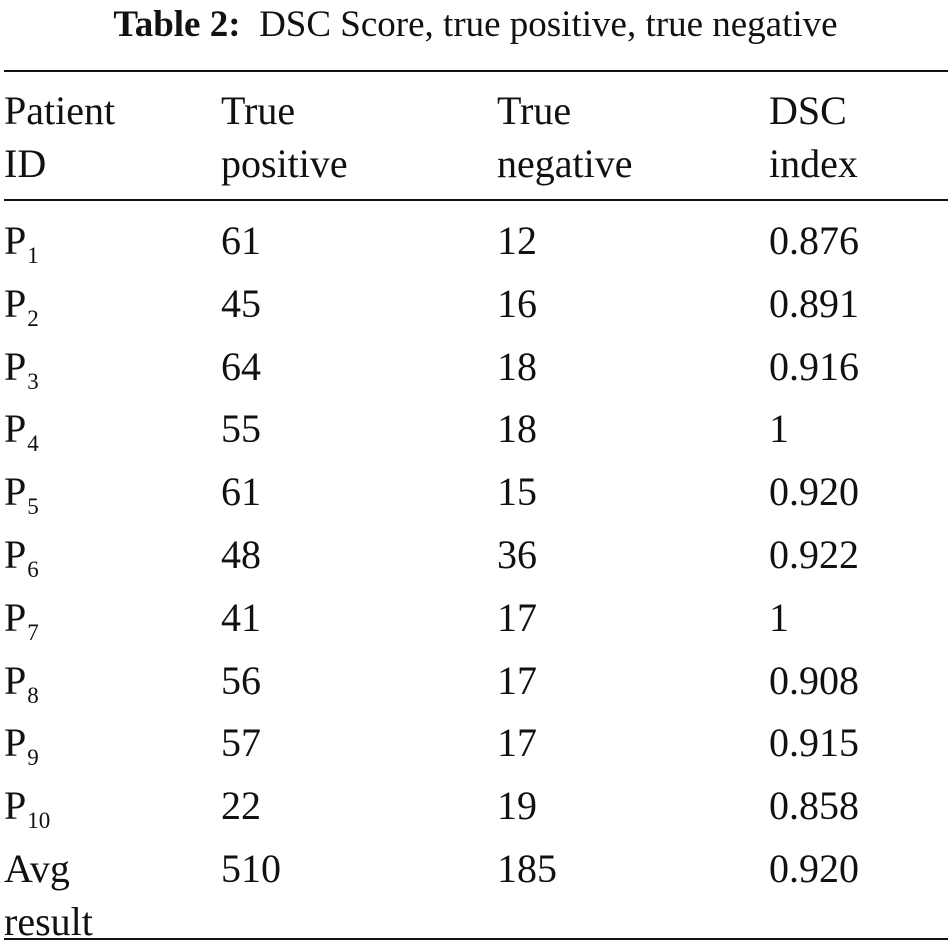 This screenshot has height=948, width=951. What do you see at coordinates (813, 163) in the screenshot?
I see `header-line: index` at bounding box center [813, 163].